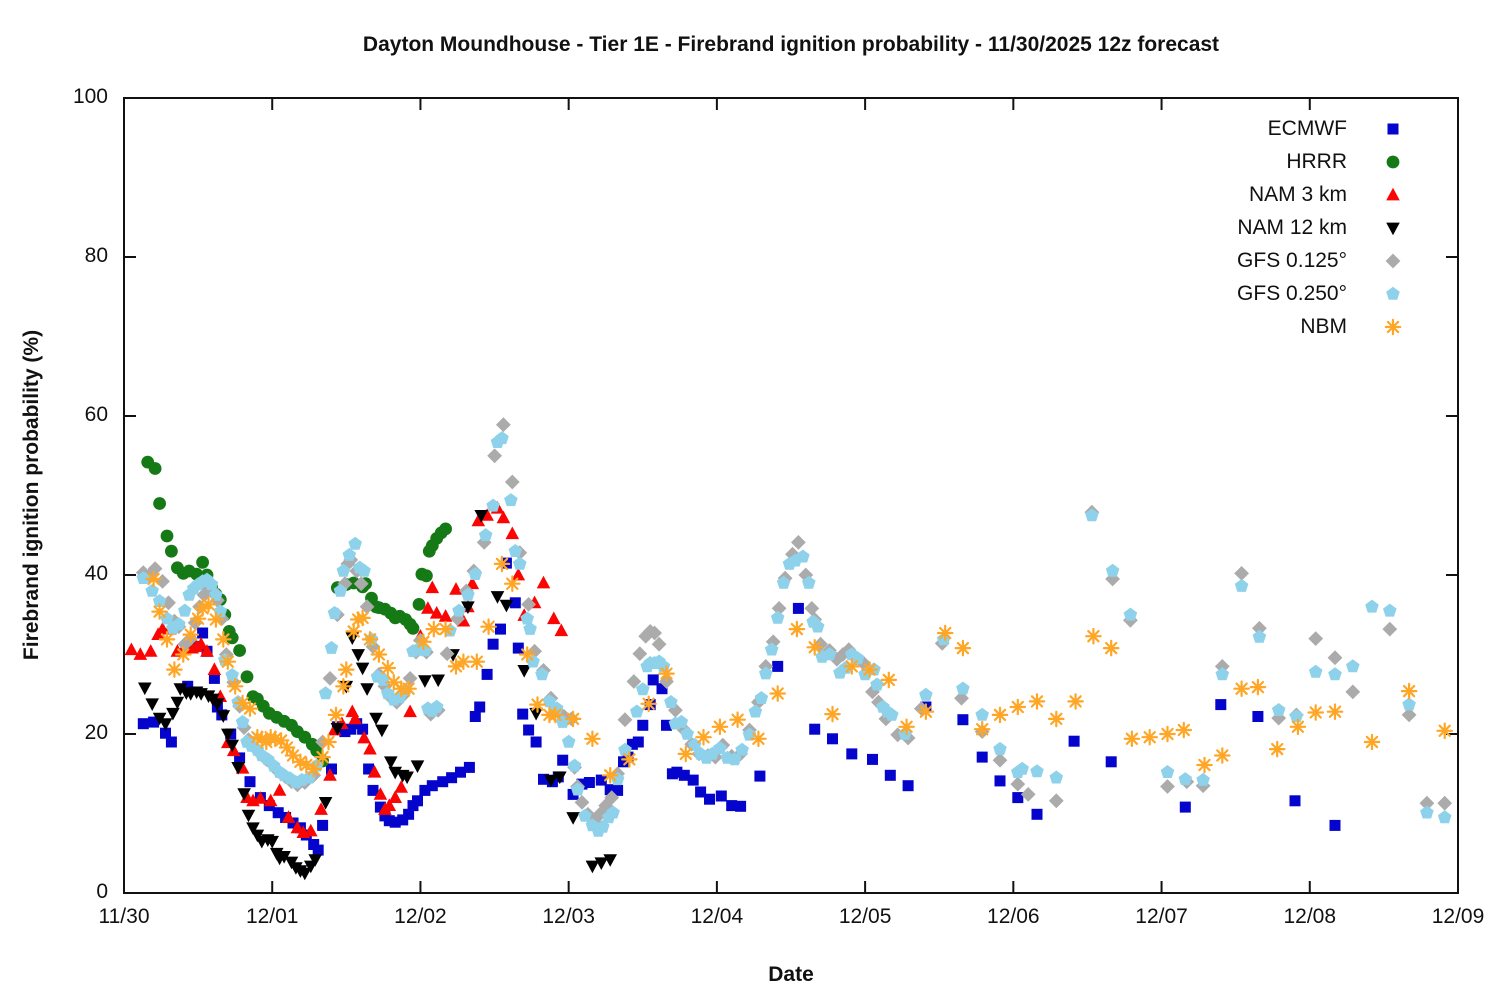  Describe the element at coordinates (102, 891) in the screenshot. I see `y-tick-label: 0` at that location.